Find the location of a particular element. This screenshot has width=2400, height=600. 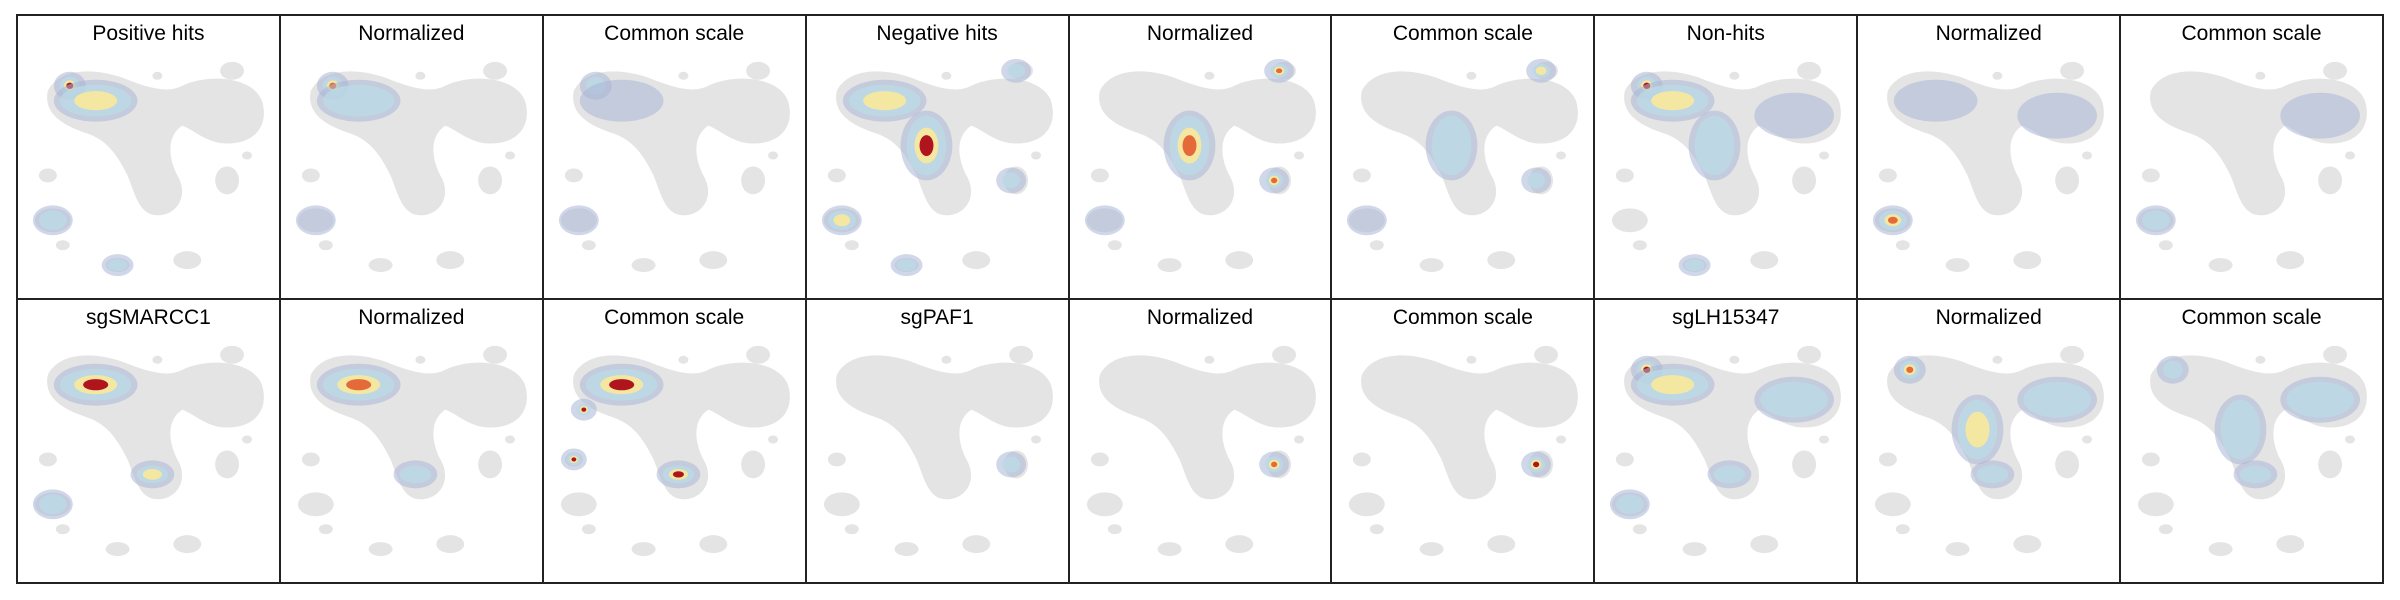

panel-title: sgPAF1 is located at coordinates (937, 317).